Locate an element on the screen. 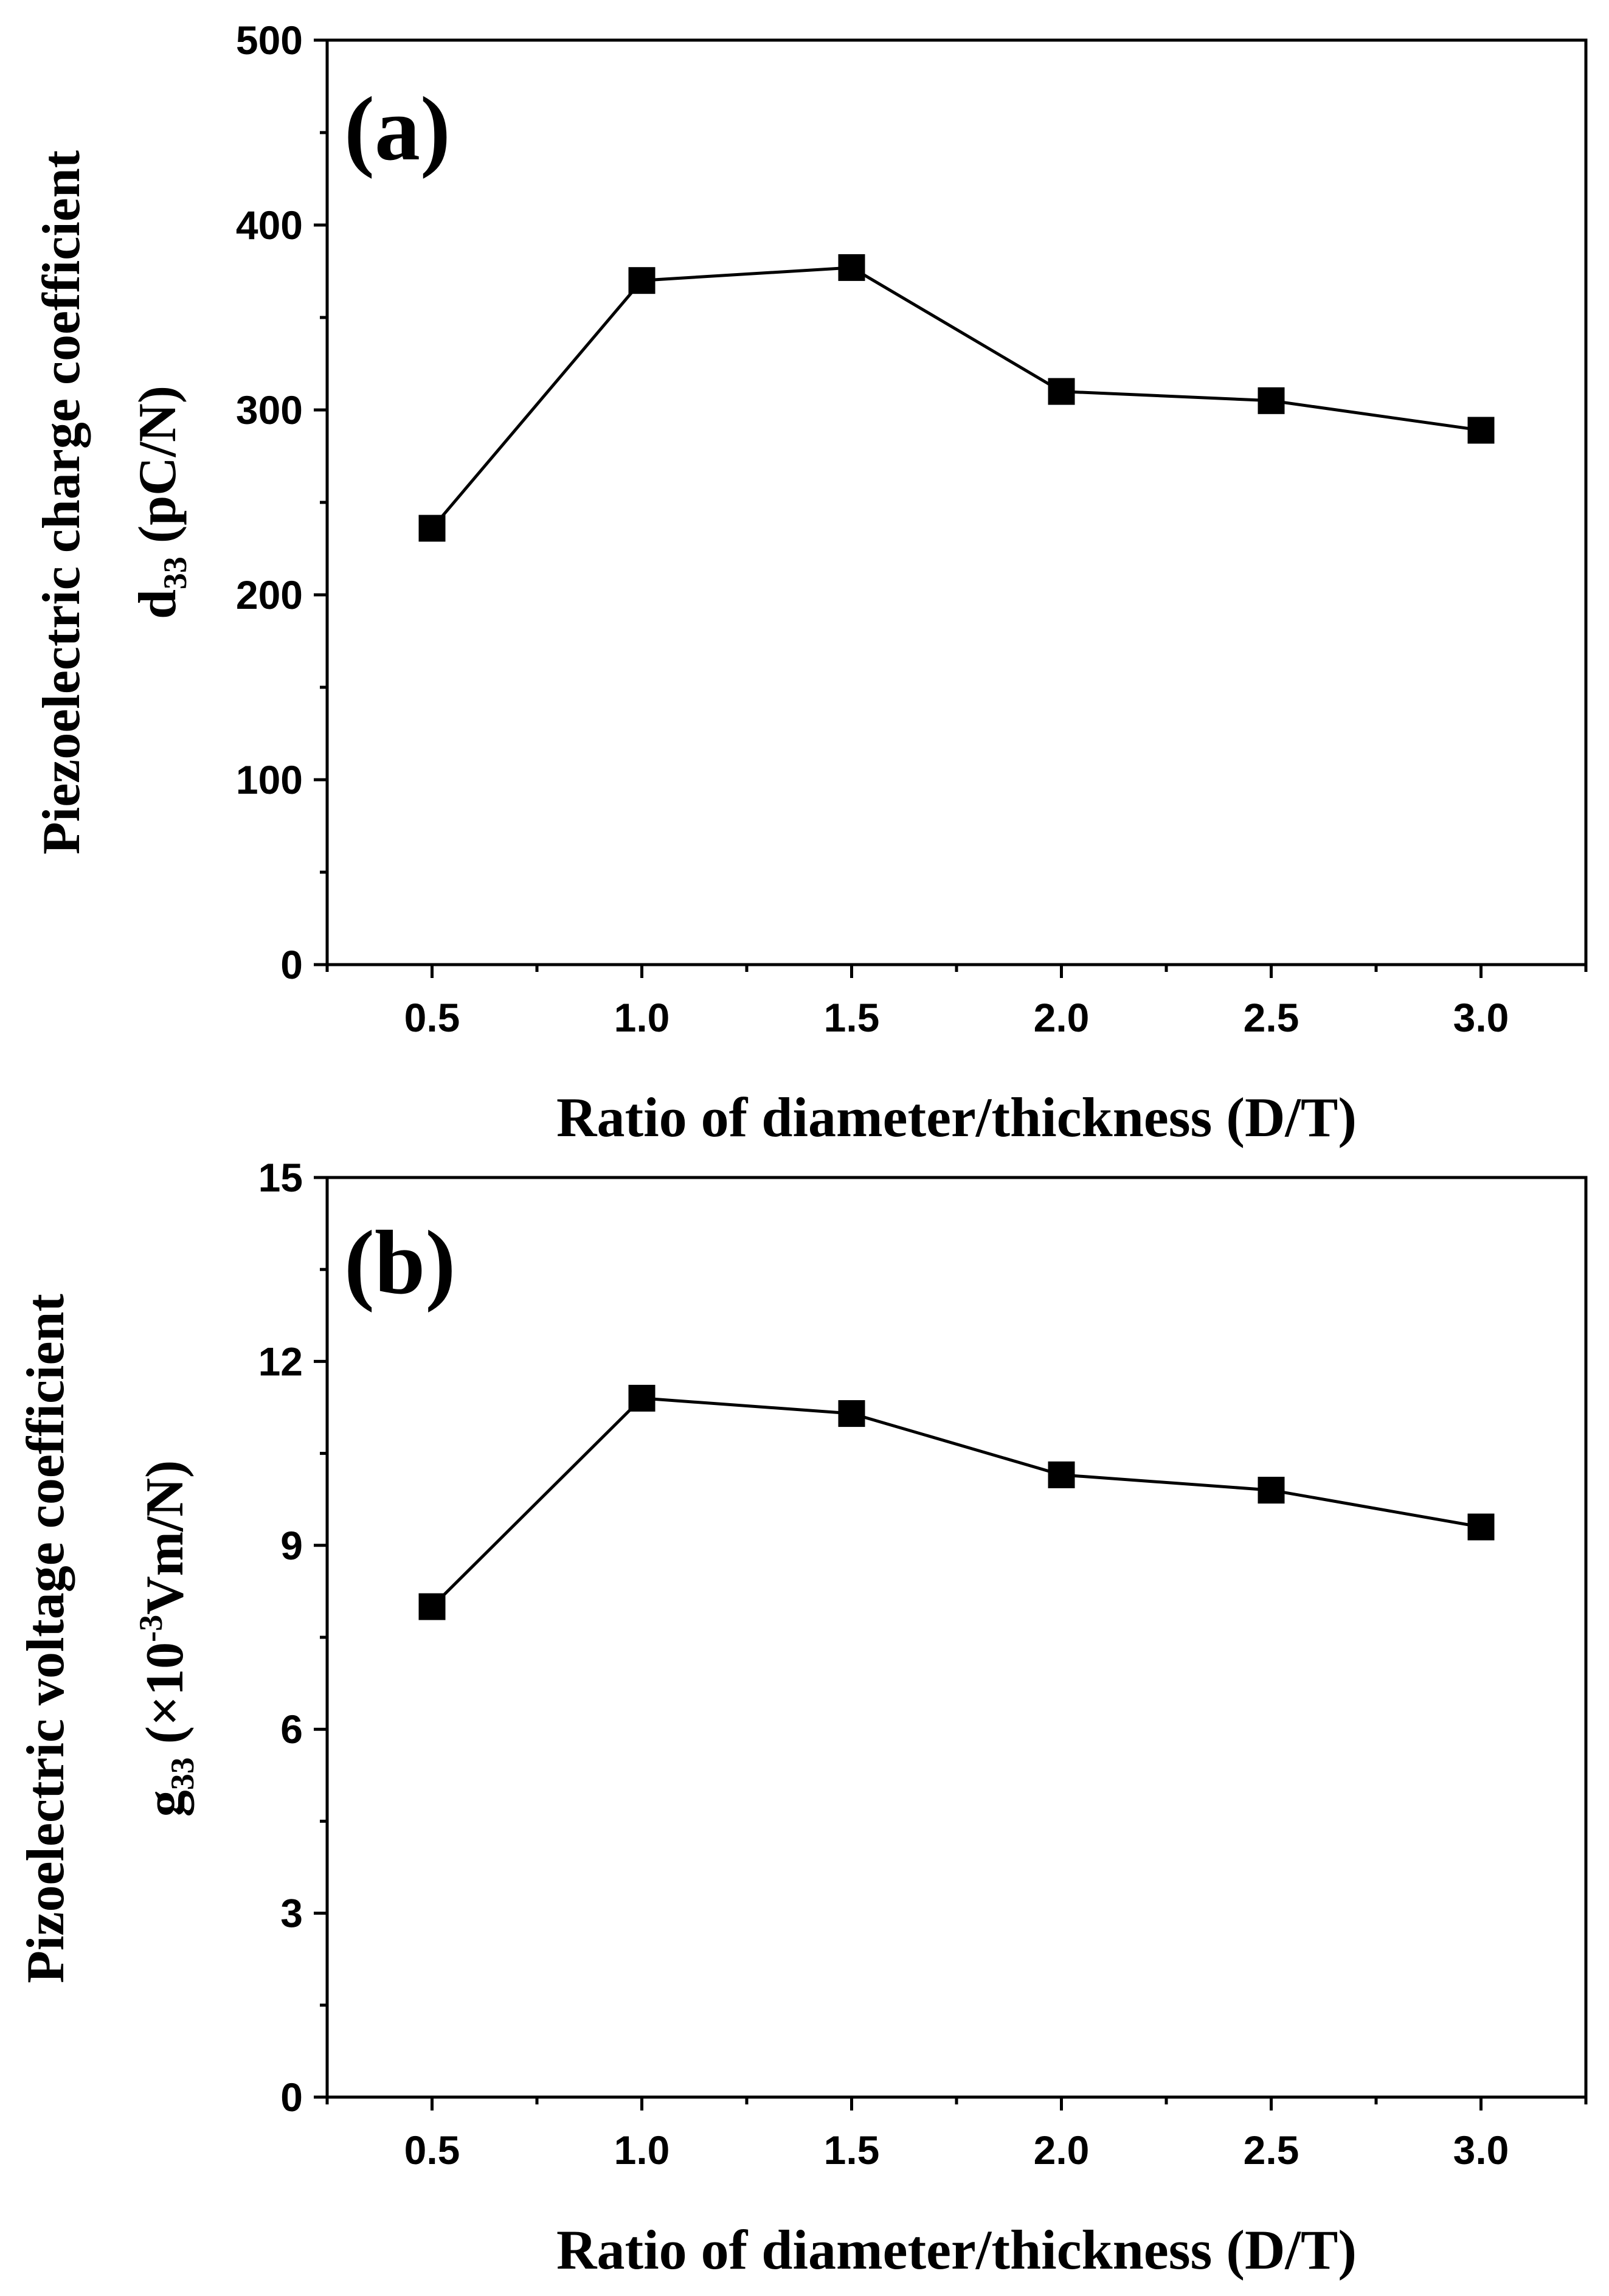  panel-a-x-axis-title: Ratio of diameter/thickness (D/T) is located at coordinates (956, 1117).